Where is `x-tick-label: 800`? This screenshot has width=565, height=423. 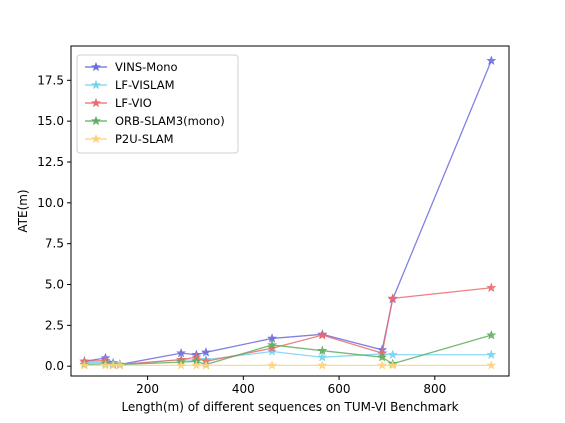
x-tick-label: 800 is located at coordinates (434, 389).